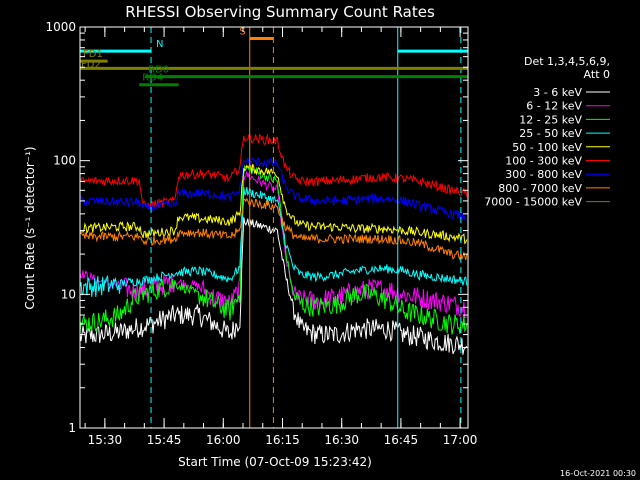 Image resolution: width=640 pixels, height=480 pixels. I want to click on x-tick-label-1: 15:45, so click(164, 440).